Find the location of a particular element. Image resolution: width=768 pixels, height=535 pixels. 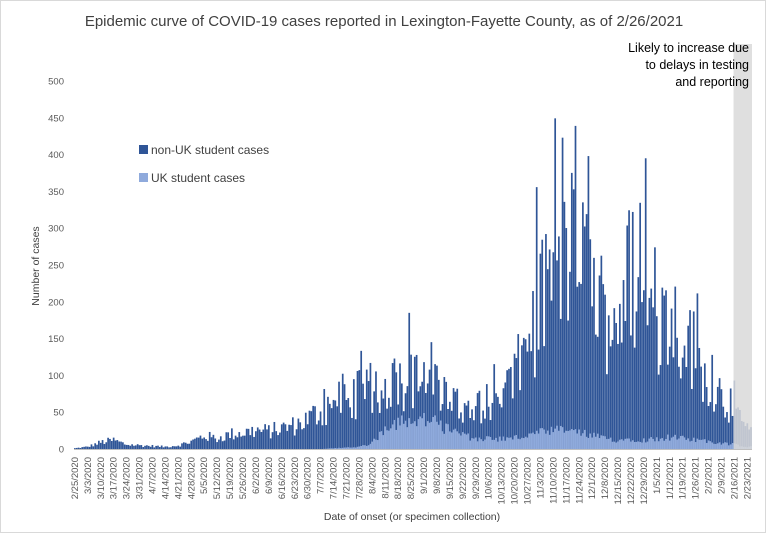

x-tick-label: 7/28/2020 is located at coordinates (359, 478).